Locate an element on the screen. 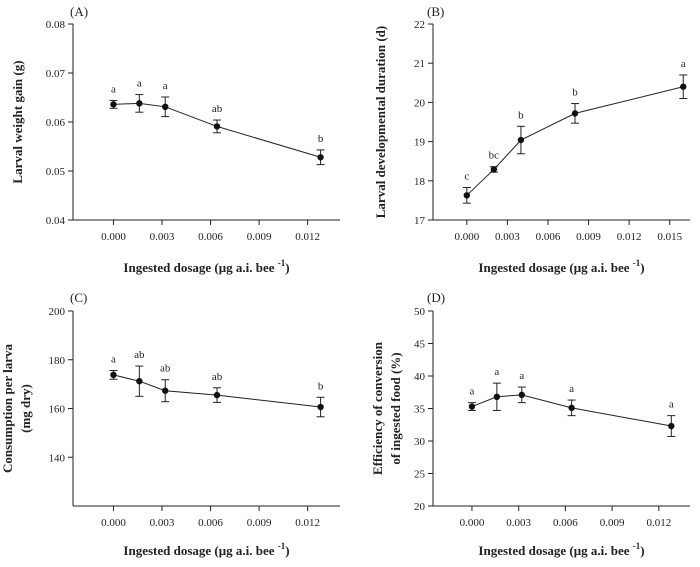  significance-label: c is located at coordinates (466, 176).